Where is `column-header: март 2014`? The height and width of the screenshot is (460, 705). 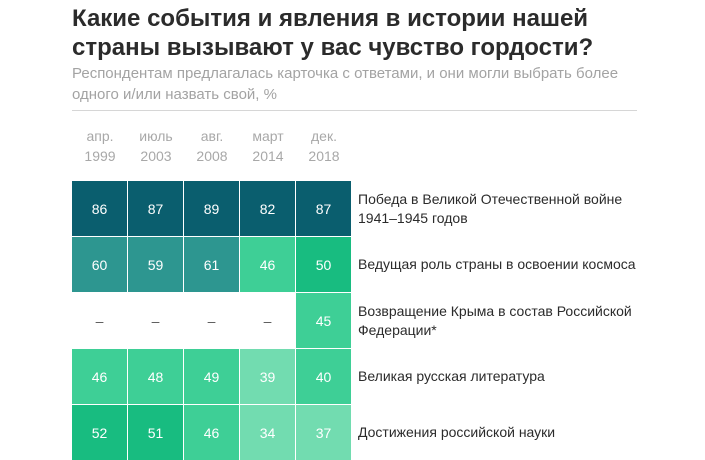 column-header: март 2014 is located at coordinates (268, 146).